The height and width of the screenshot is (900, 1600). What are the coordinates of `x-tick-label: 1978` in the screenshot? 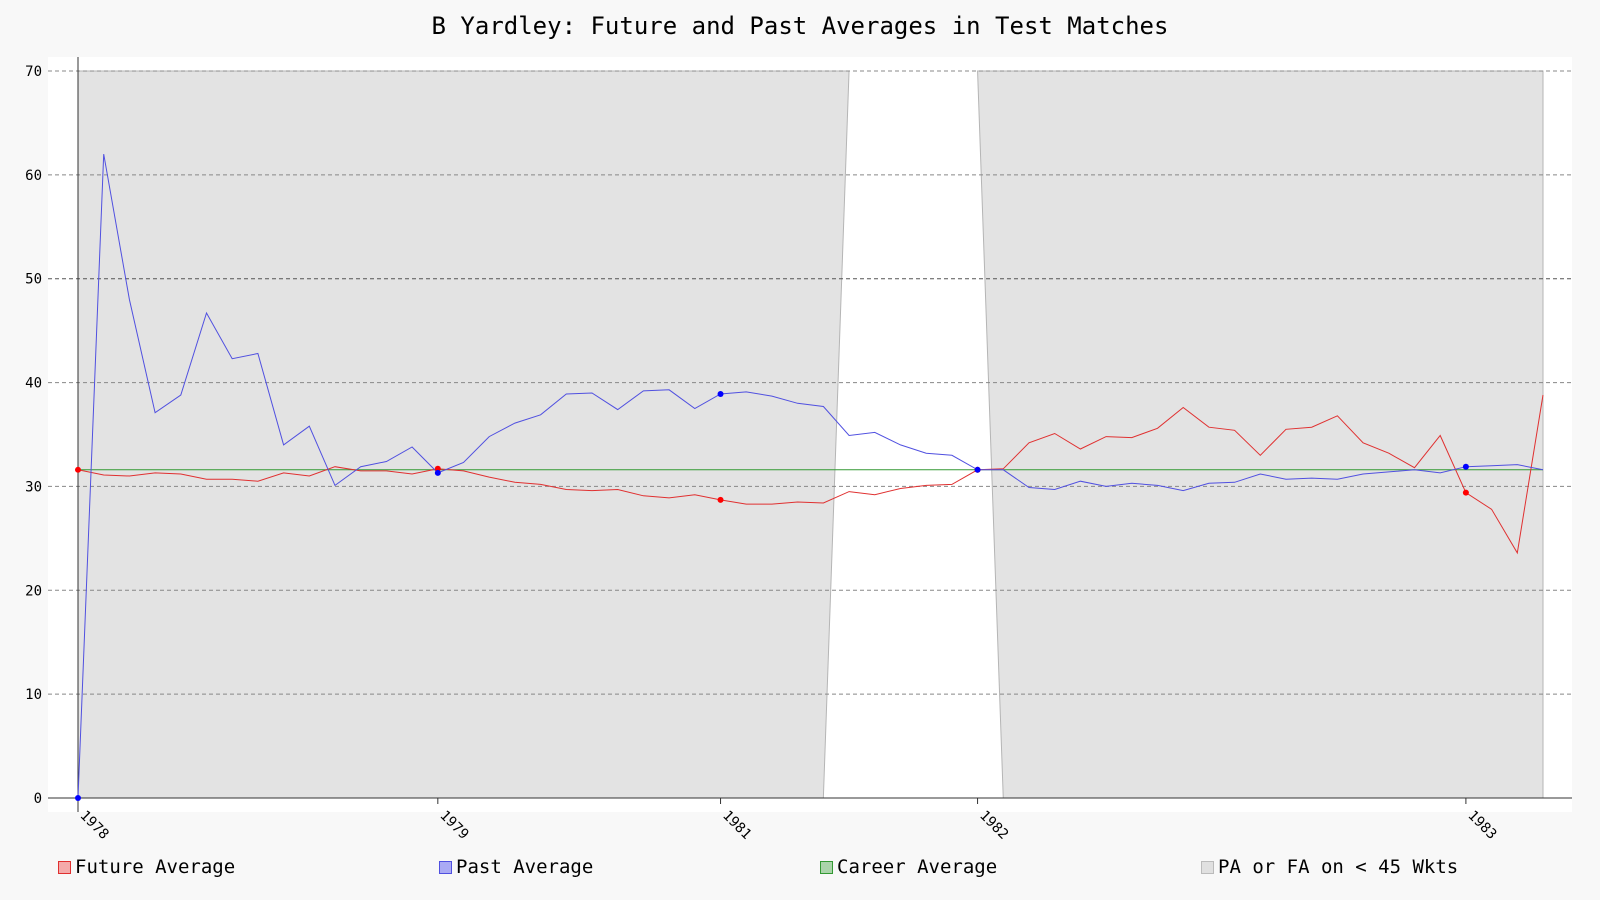 It's located at (94, 825).